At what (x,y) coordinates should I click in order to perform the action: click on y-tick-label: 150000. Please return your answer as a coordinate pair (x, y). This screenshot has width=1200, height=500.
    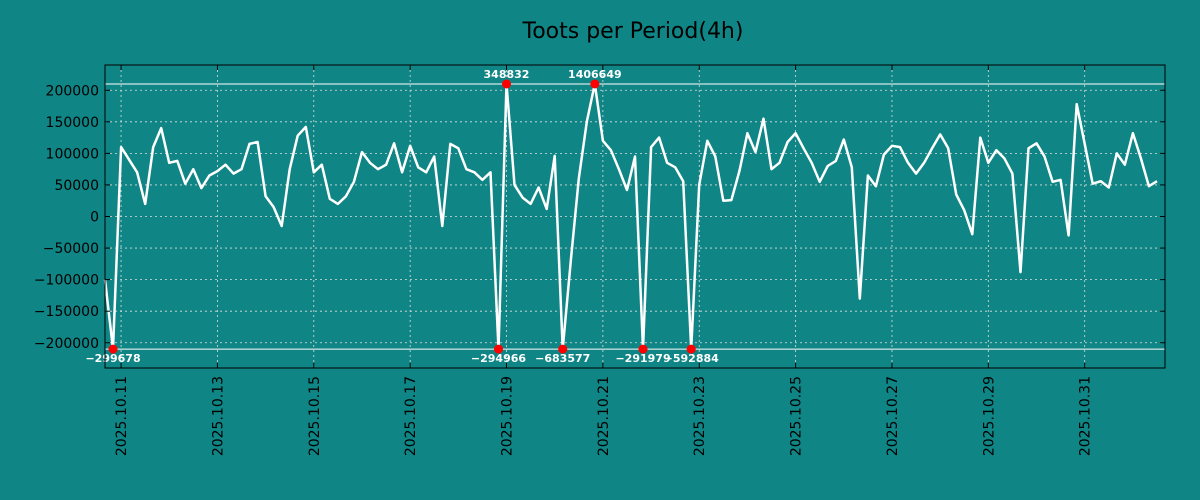
    Looking at the image, I should click on (72, 123).